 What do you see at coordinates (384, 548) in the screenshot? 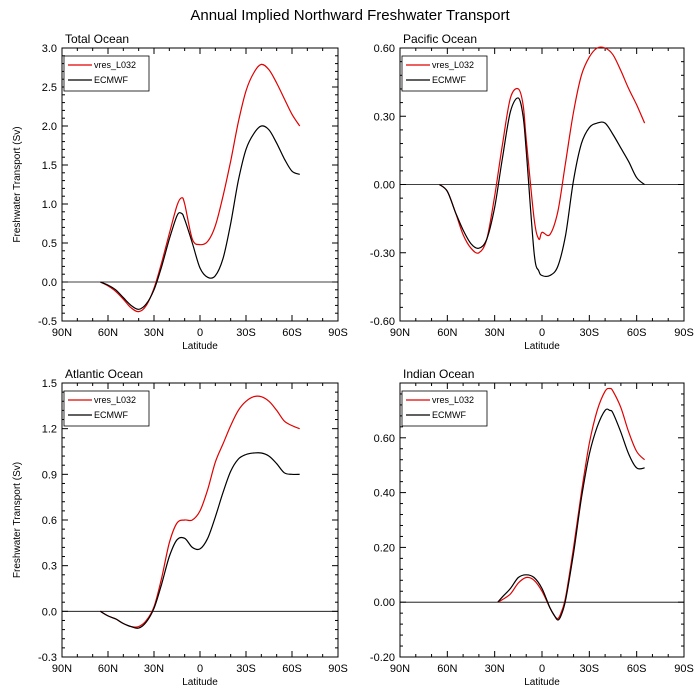
I see `y-tick-label: 0.20` at bounding box center [384, 548].